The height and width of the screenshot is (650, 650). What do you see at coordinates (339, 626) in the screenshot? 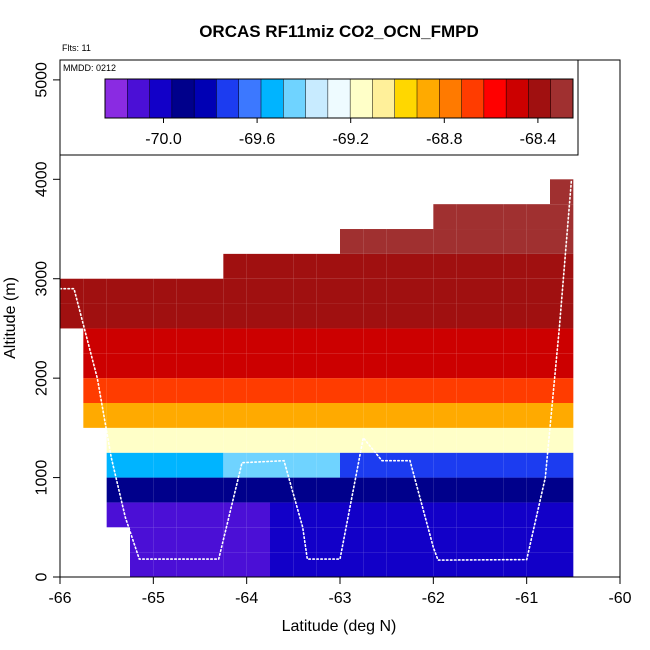
I see `x-axis-label: Latitude (deg N)` at bounding box center [339, 626].